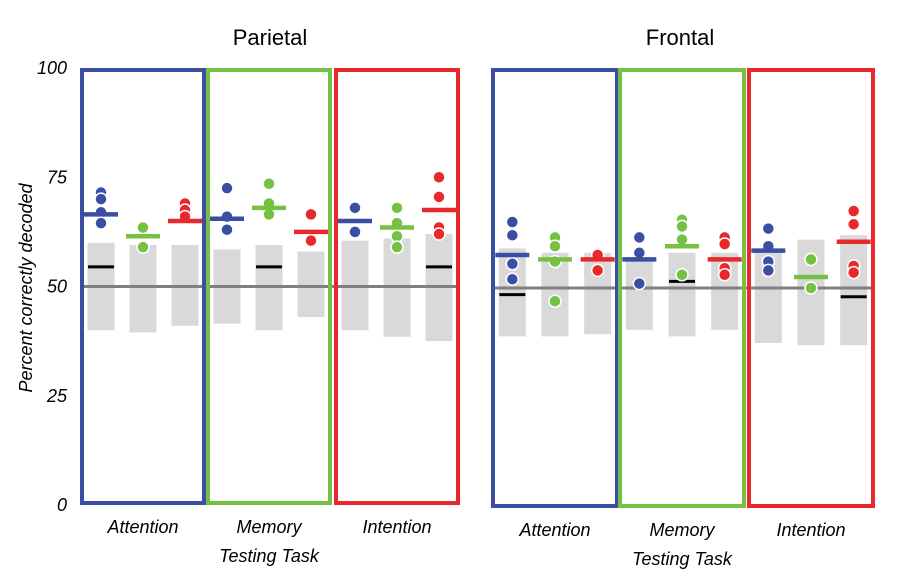 This screenshot has width=900, height=576. Describe the element at coordinates (57, 287) in the screenshot. I see `y-tick-label: 50` at that location.